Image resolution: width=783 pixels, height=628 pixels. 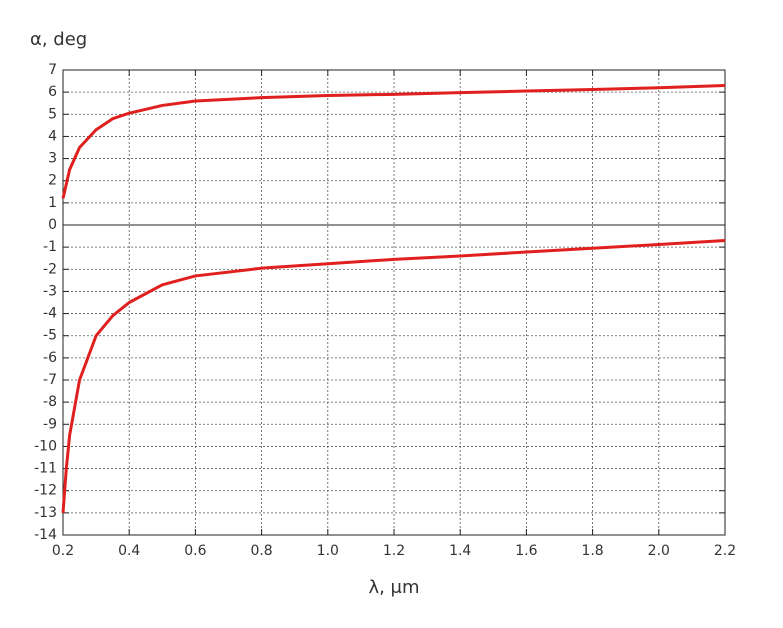 I want to click on y-tick-label: -2, so click(x=50, y=269).